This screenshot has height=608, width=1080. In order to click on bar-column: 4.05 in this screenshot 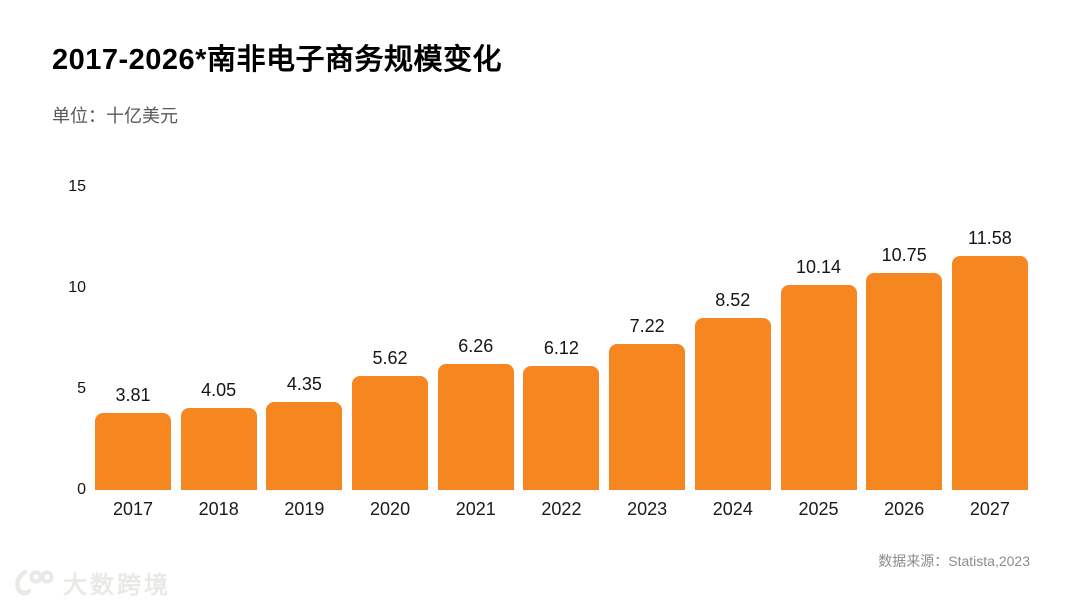, I will do `click(218, 435)`.